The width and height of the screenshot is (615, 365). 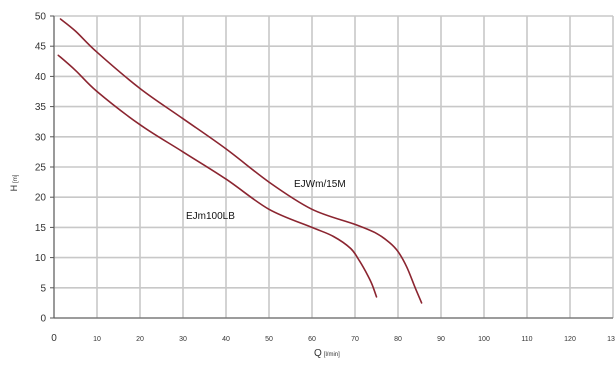 I want to click on x-axis-title: Q [l/min], so click(x=327, y=353).